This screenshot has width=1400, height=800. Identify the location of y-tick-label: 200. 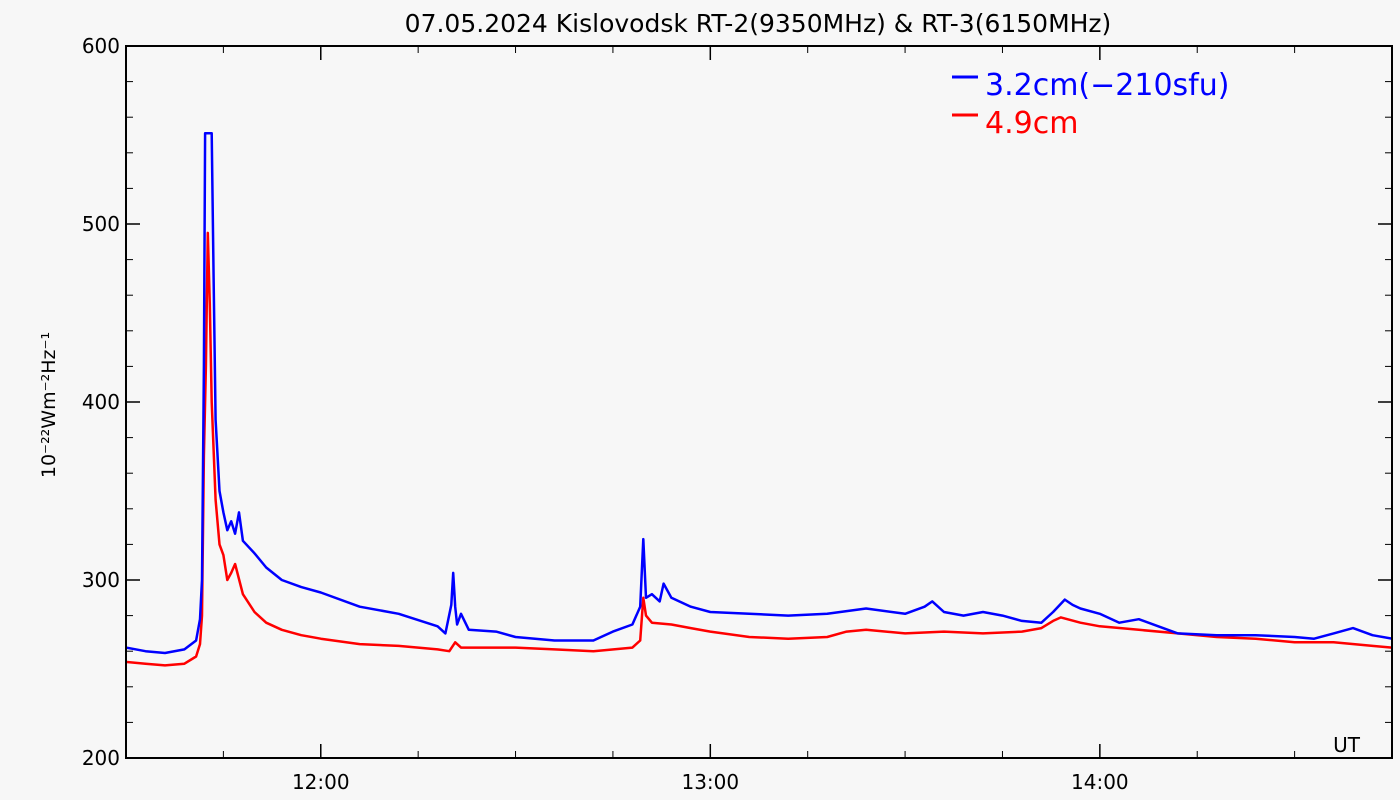
(101, 758).